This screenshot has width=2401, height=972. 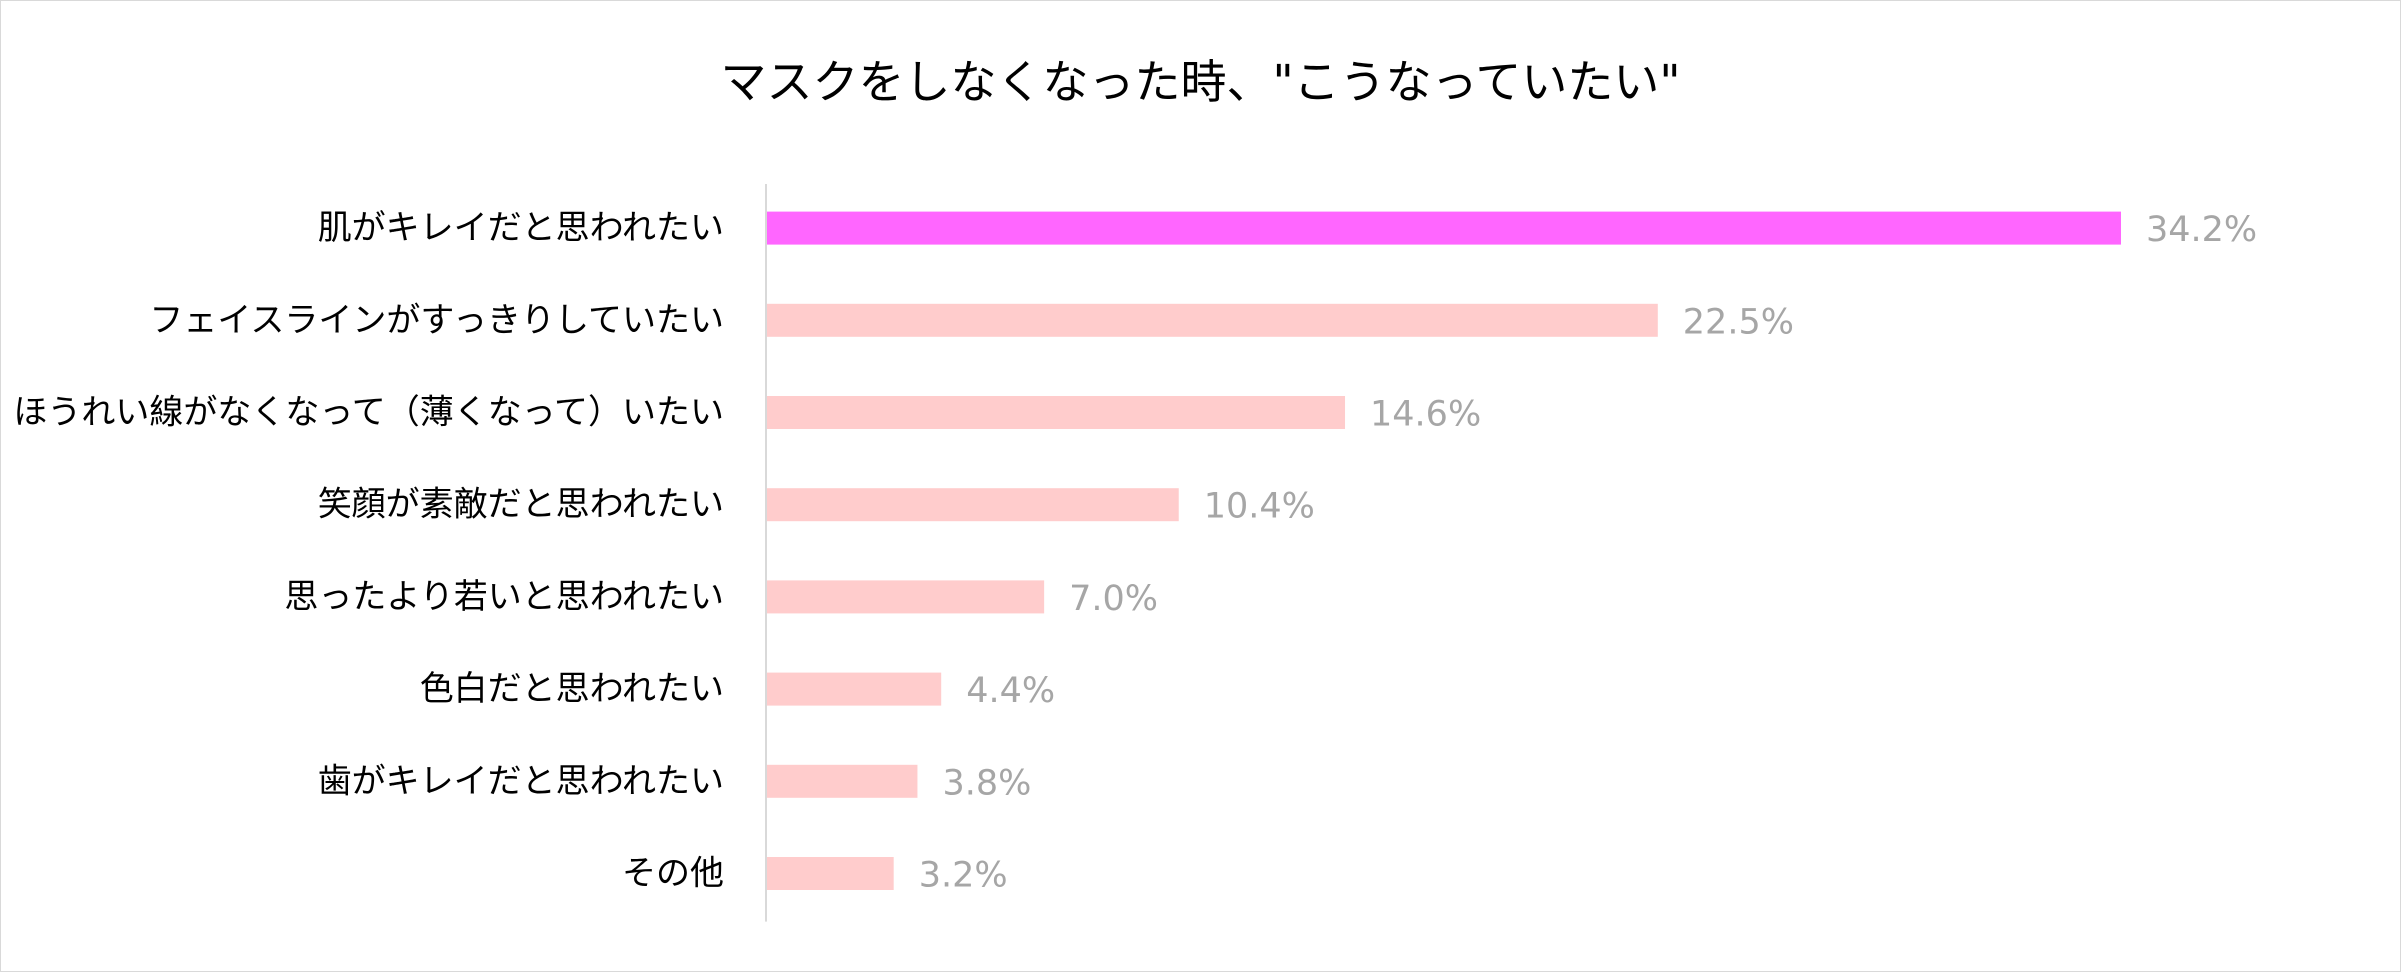 What do you see at coordinates (1010, 691) in the screenshot?
I see `value-label: 4.4%` at bounding box center [1010, 691].